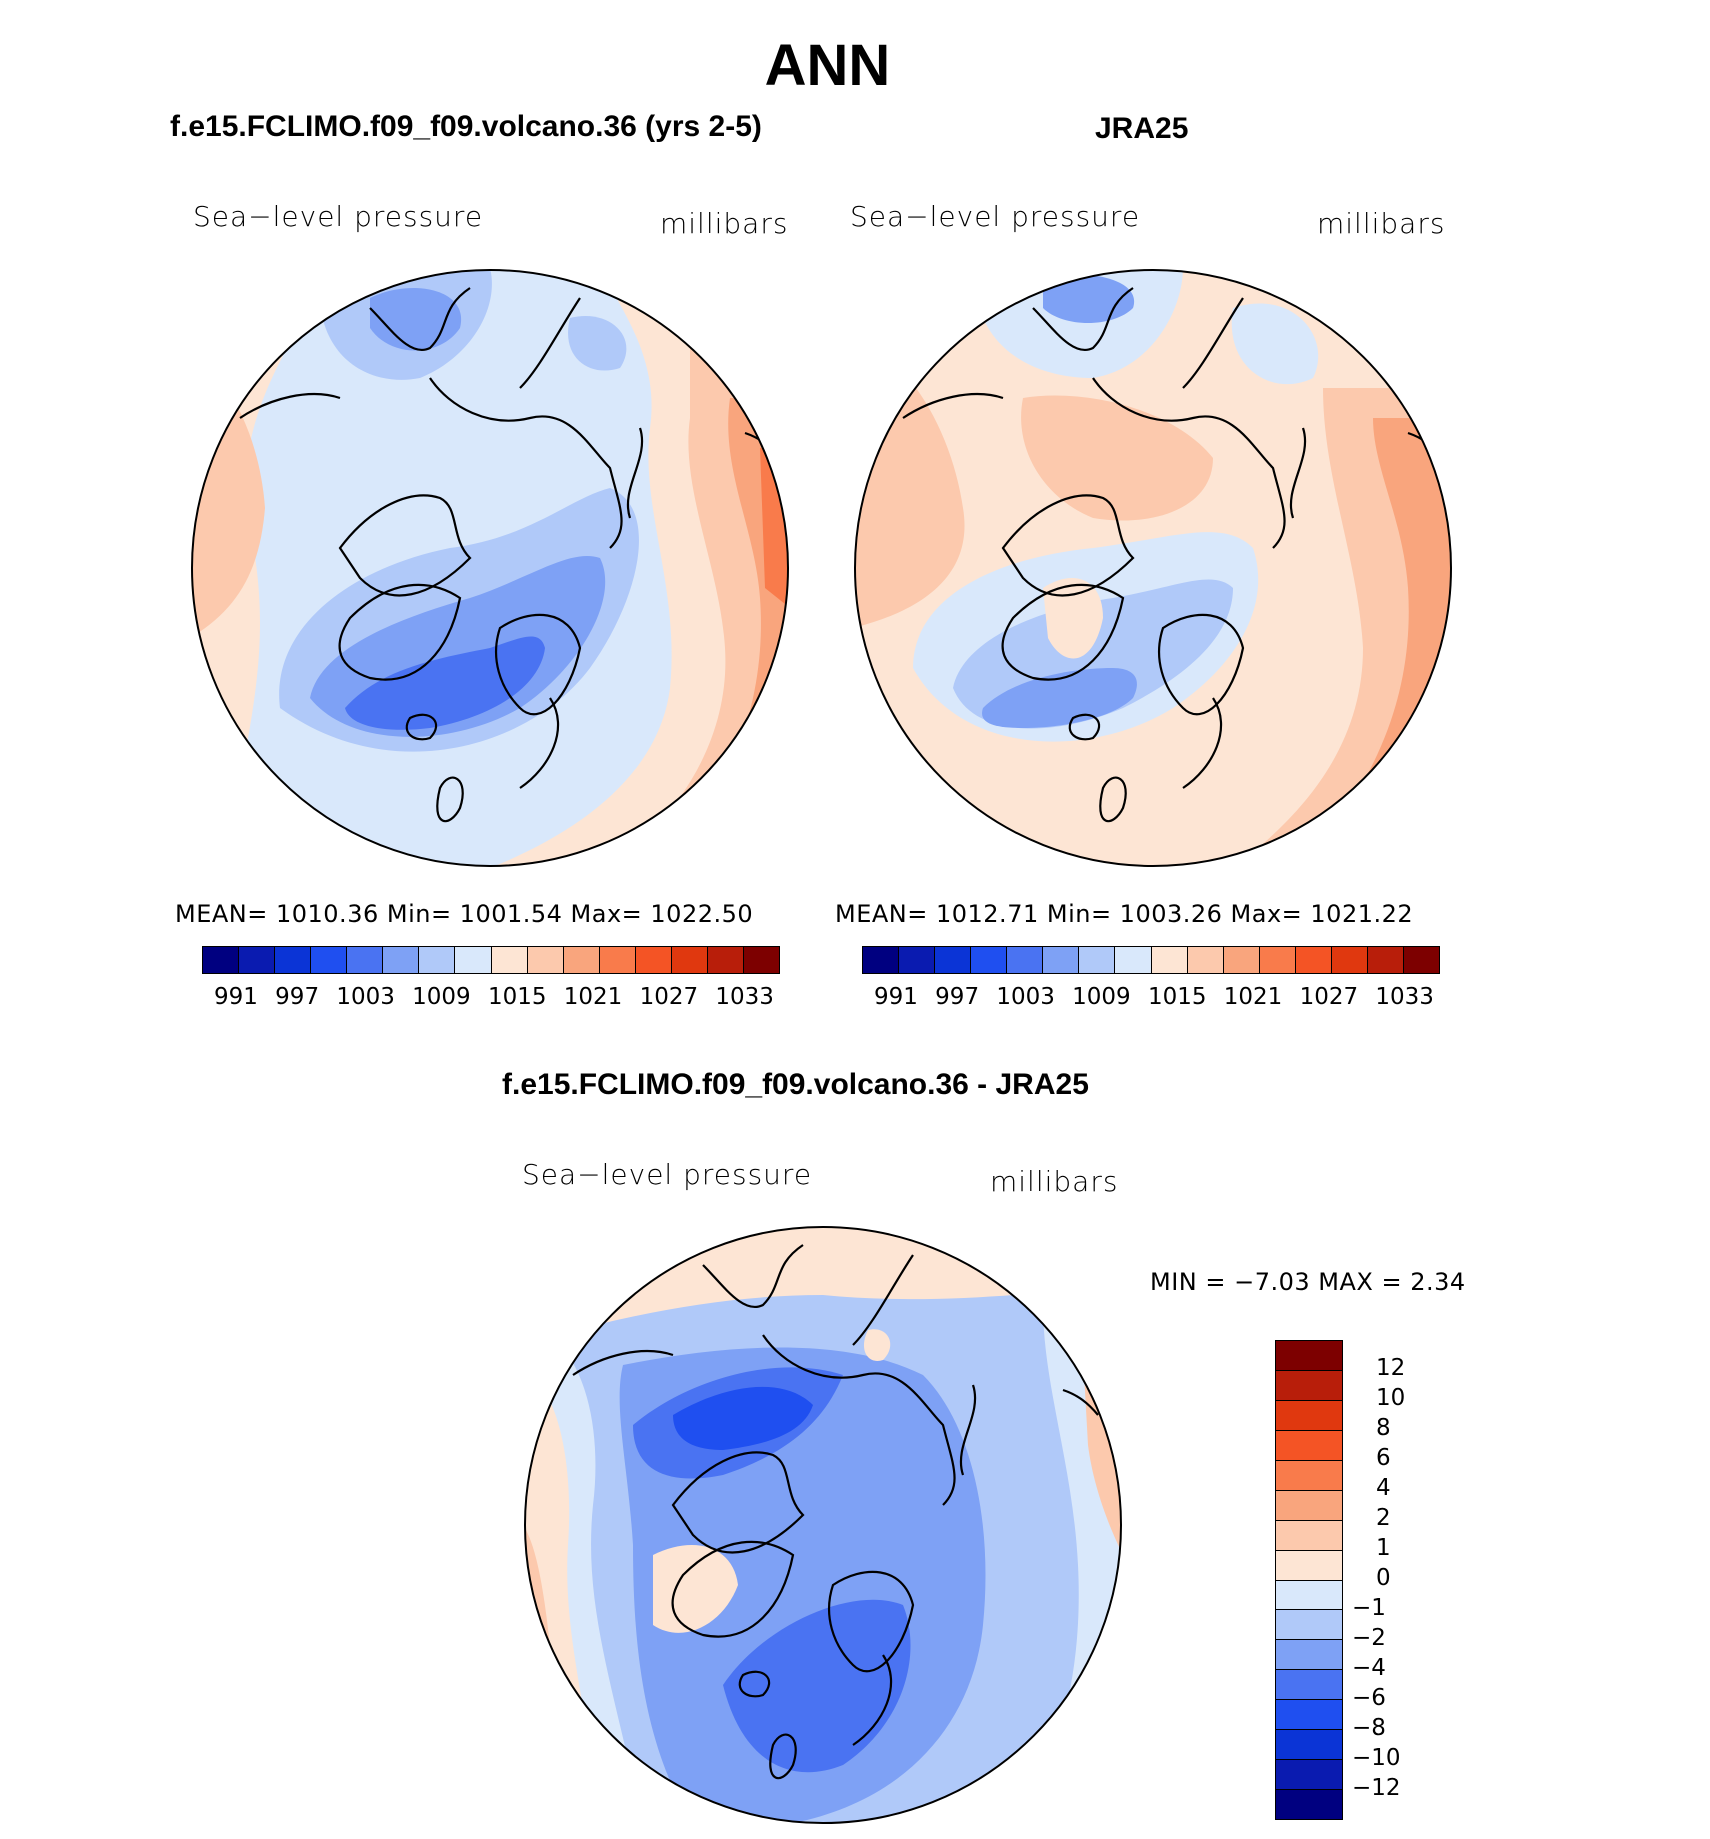 Image resolution: width=1710 pixels, height=1839 pixels. What do you see at coordinates (593, 997) in the screenshot?
I see `model-colorbar-label: 1021` at bounding box center [593, 997].